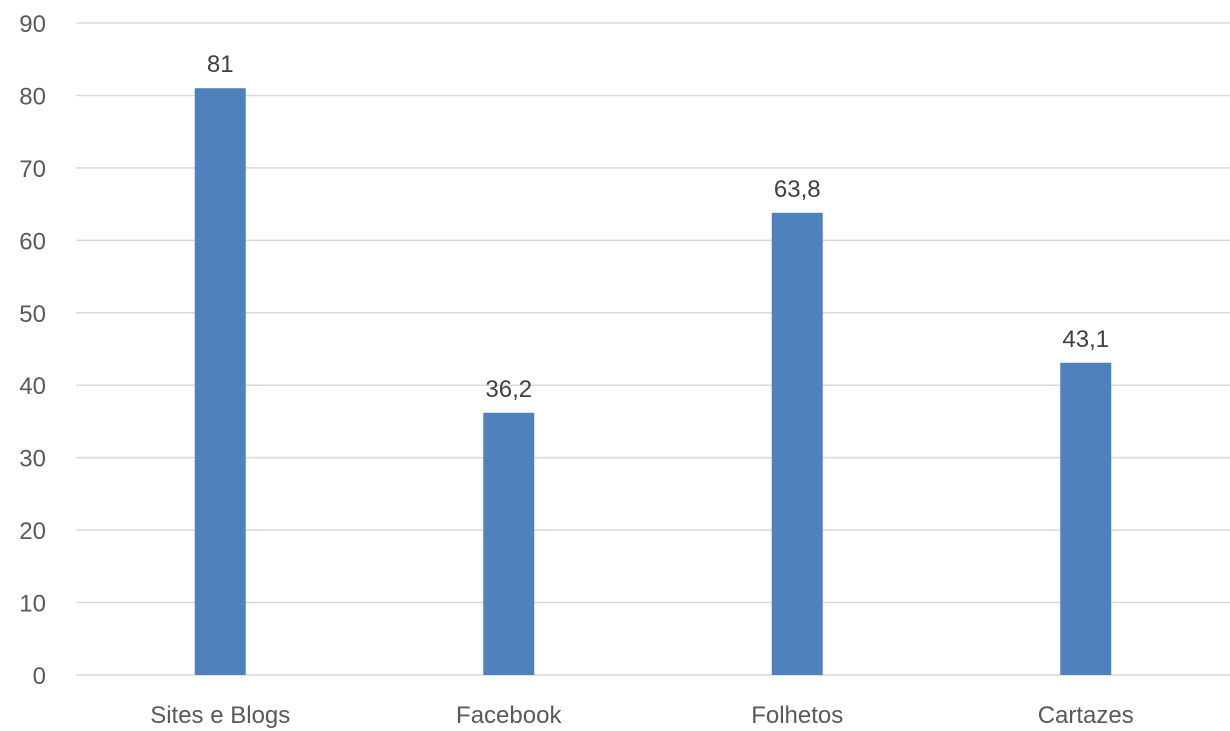 This screenshot has height=731, width=1230. What do you see at coordinates (32, 24) in the screenshot?
I see `y-tick-label: 90` at bounding box center [32, 24].